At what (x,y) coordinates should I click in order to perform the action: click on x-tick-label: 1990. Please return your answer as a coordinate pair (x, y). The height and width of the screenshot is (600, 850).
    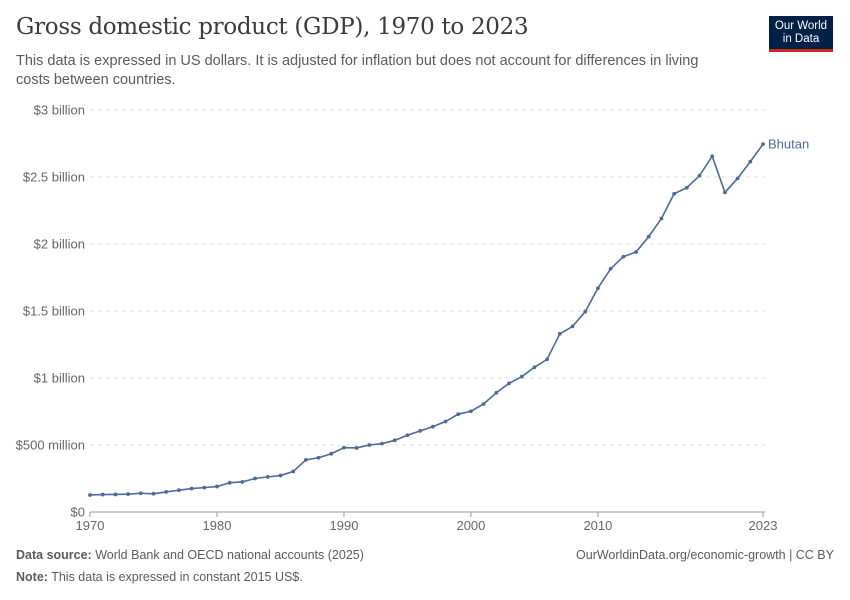
    Looking at the image, I should click on (344, 525).